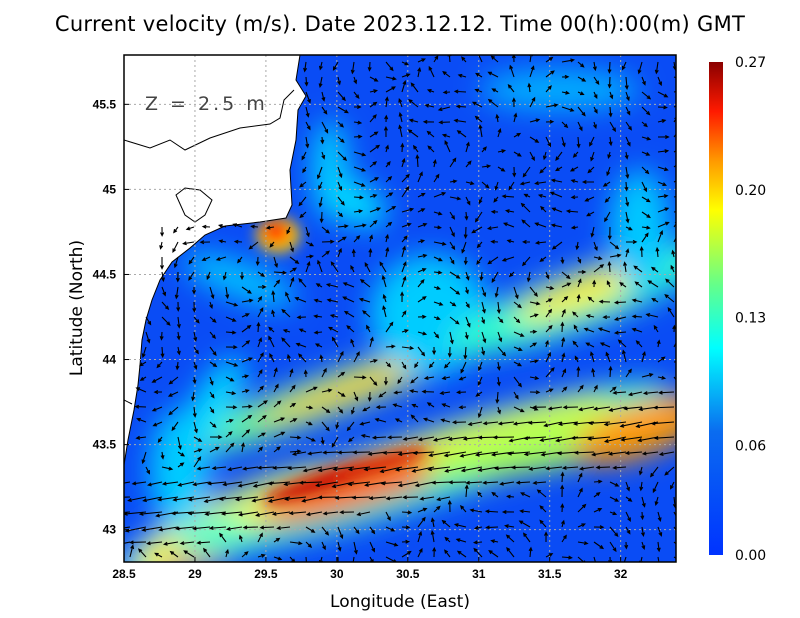  I want to click on speed-patch, so click(430, 315).